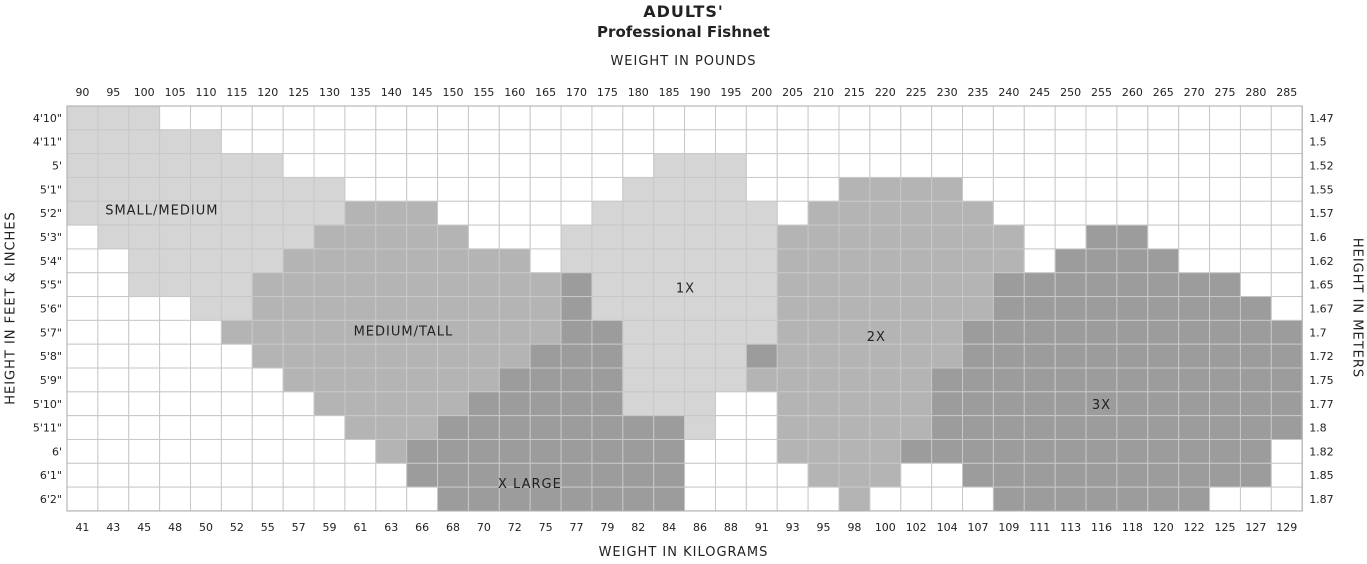 This screenshot has width=1367, height=564. Describe the element at coordinates (391, 92) in the screenshot. I see `tick-label-pounds: 140` at that location.